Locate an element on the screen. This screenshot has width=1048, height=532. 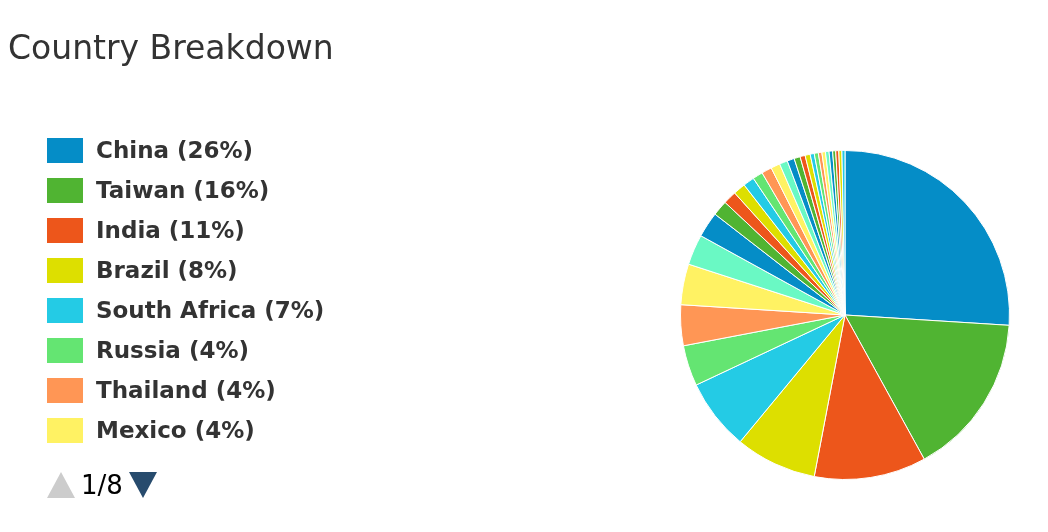
legend-label: Russia (4%) is located at coordinates (172, 350).